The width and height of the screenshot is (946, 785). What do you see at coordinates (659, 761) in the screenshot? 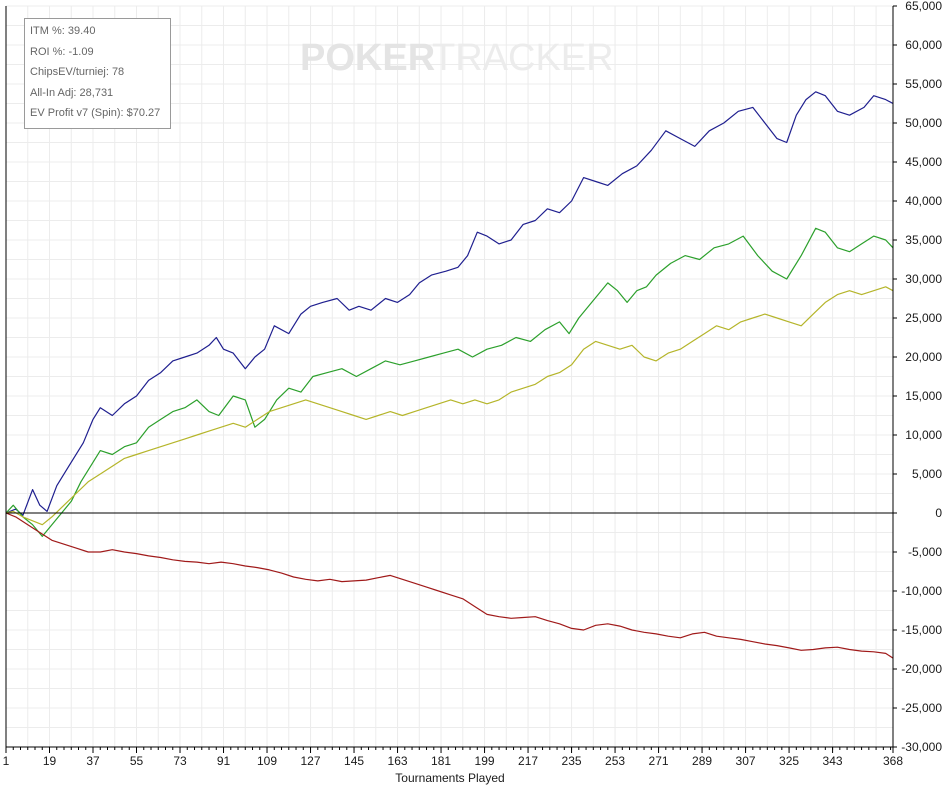
I see `x-tick-label: 271` at bounding box center [659, 761].